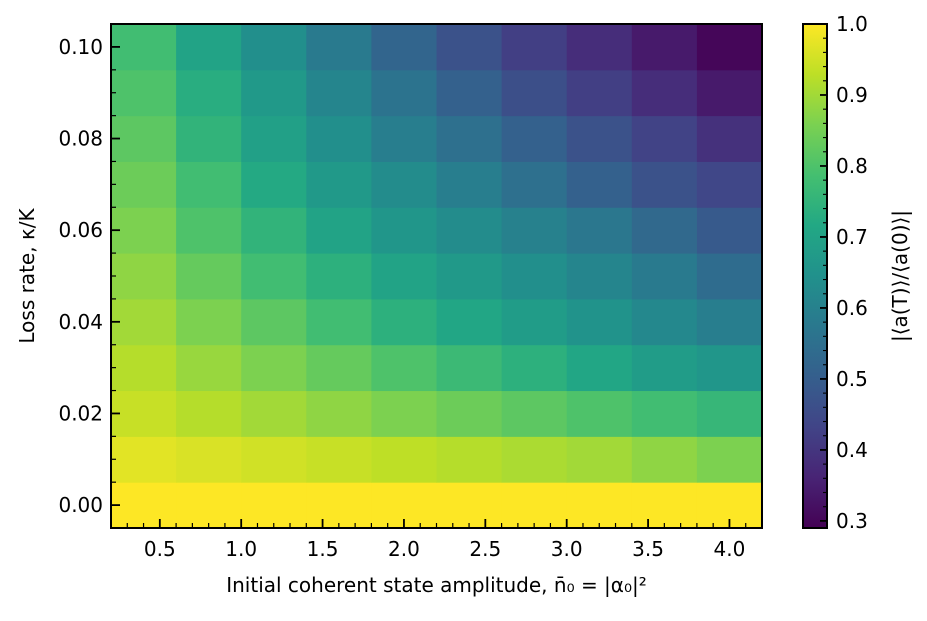  What do you see at coordinates (80, 413) in the screenshot?
I see `y-tick-label: 0.02` at bounding box center [80, 413].